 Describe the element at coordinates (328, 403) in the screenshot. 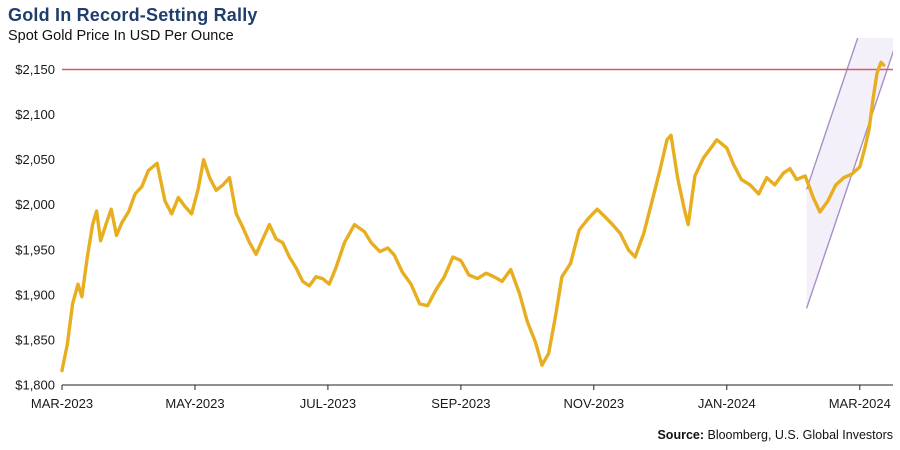

I see `x-axis-label: JUL-2023` at that location.